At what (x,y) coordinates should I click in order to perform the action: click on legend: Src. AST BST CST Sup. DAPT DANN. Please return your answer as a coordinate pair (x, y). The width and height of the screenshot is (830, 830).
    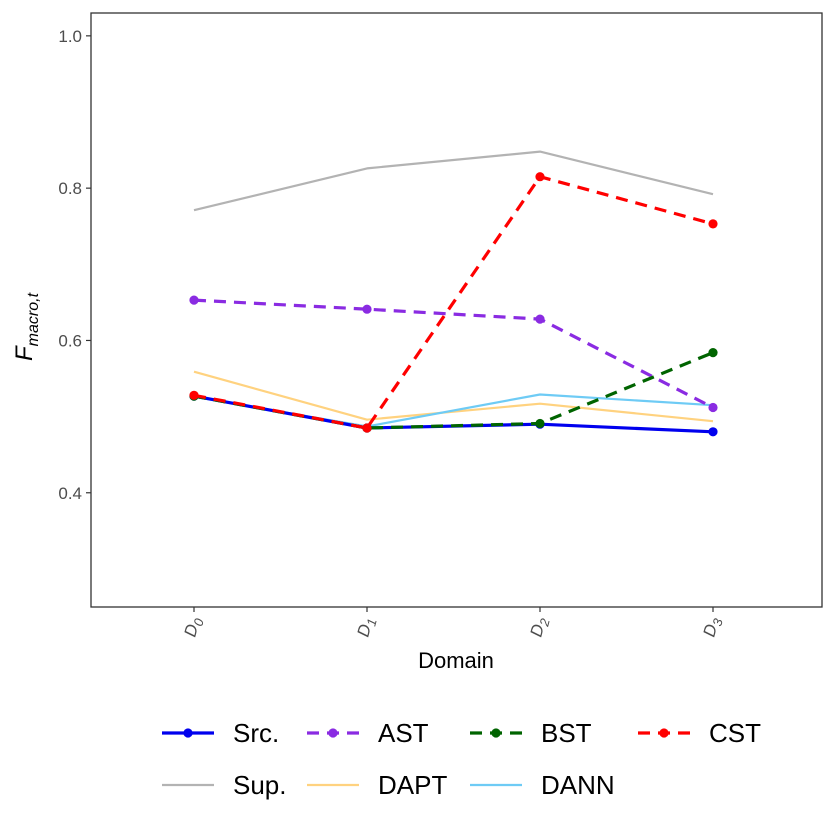
    Looking at the image, I should click on (461, 759).